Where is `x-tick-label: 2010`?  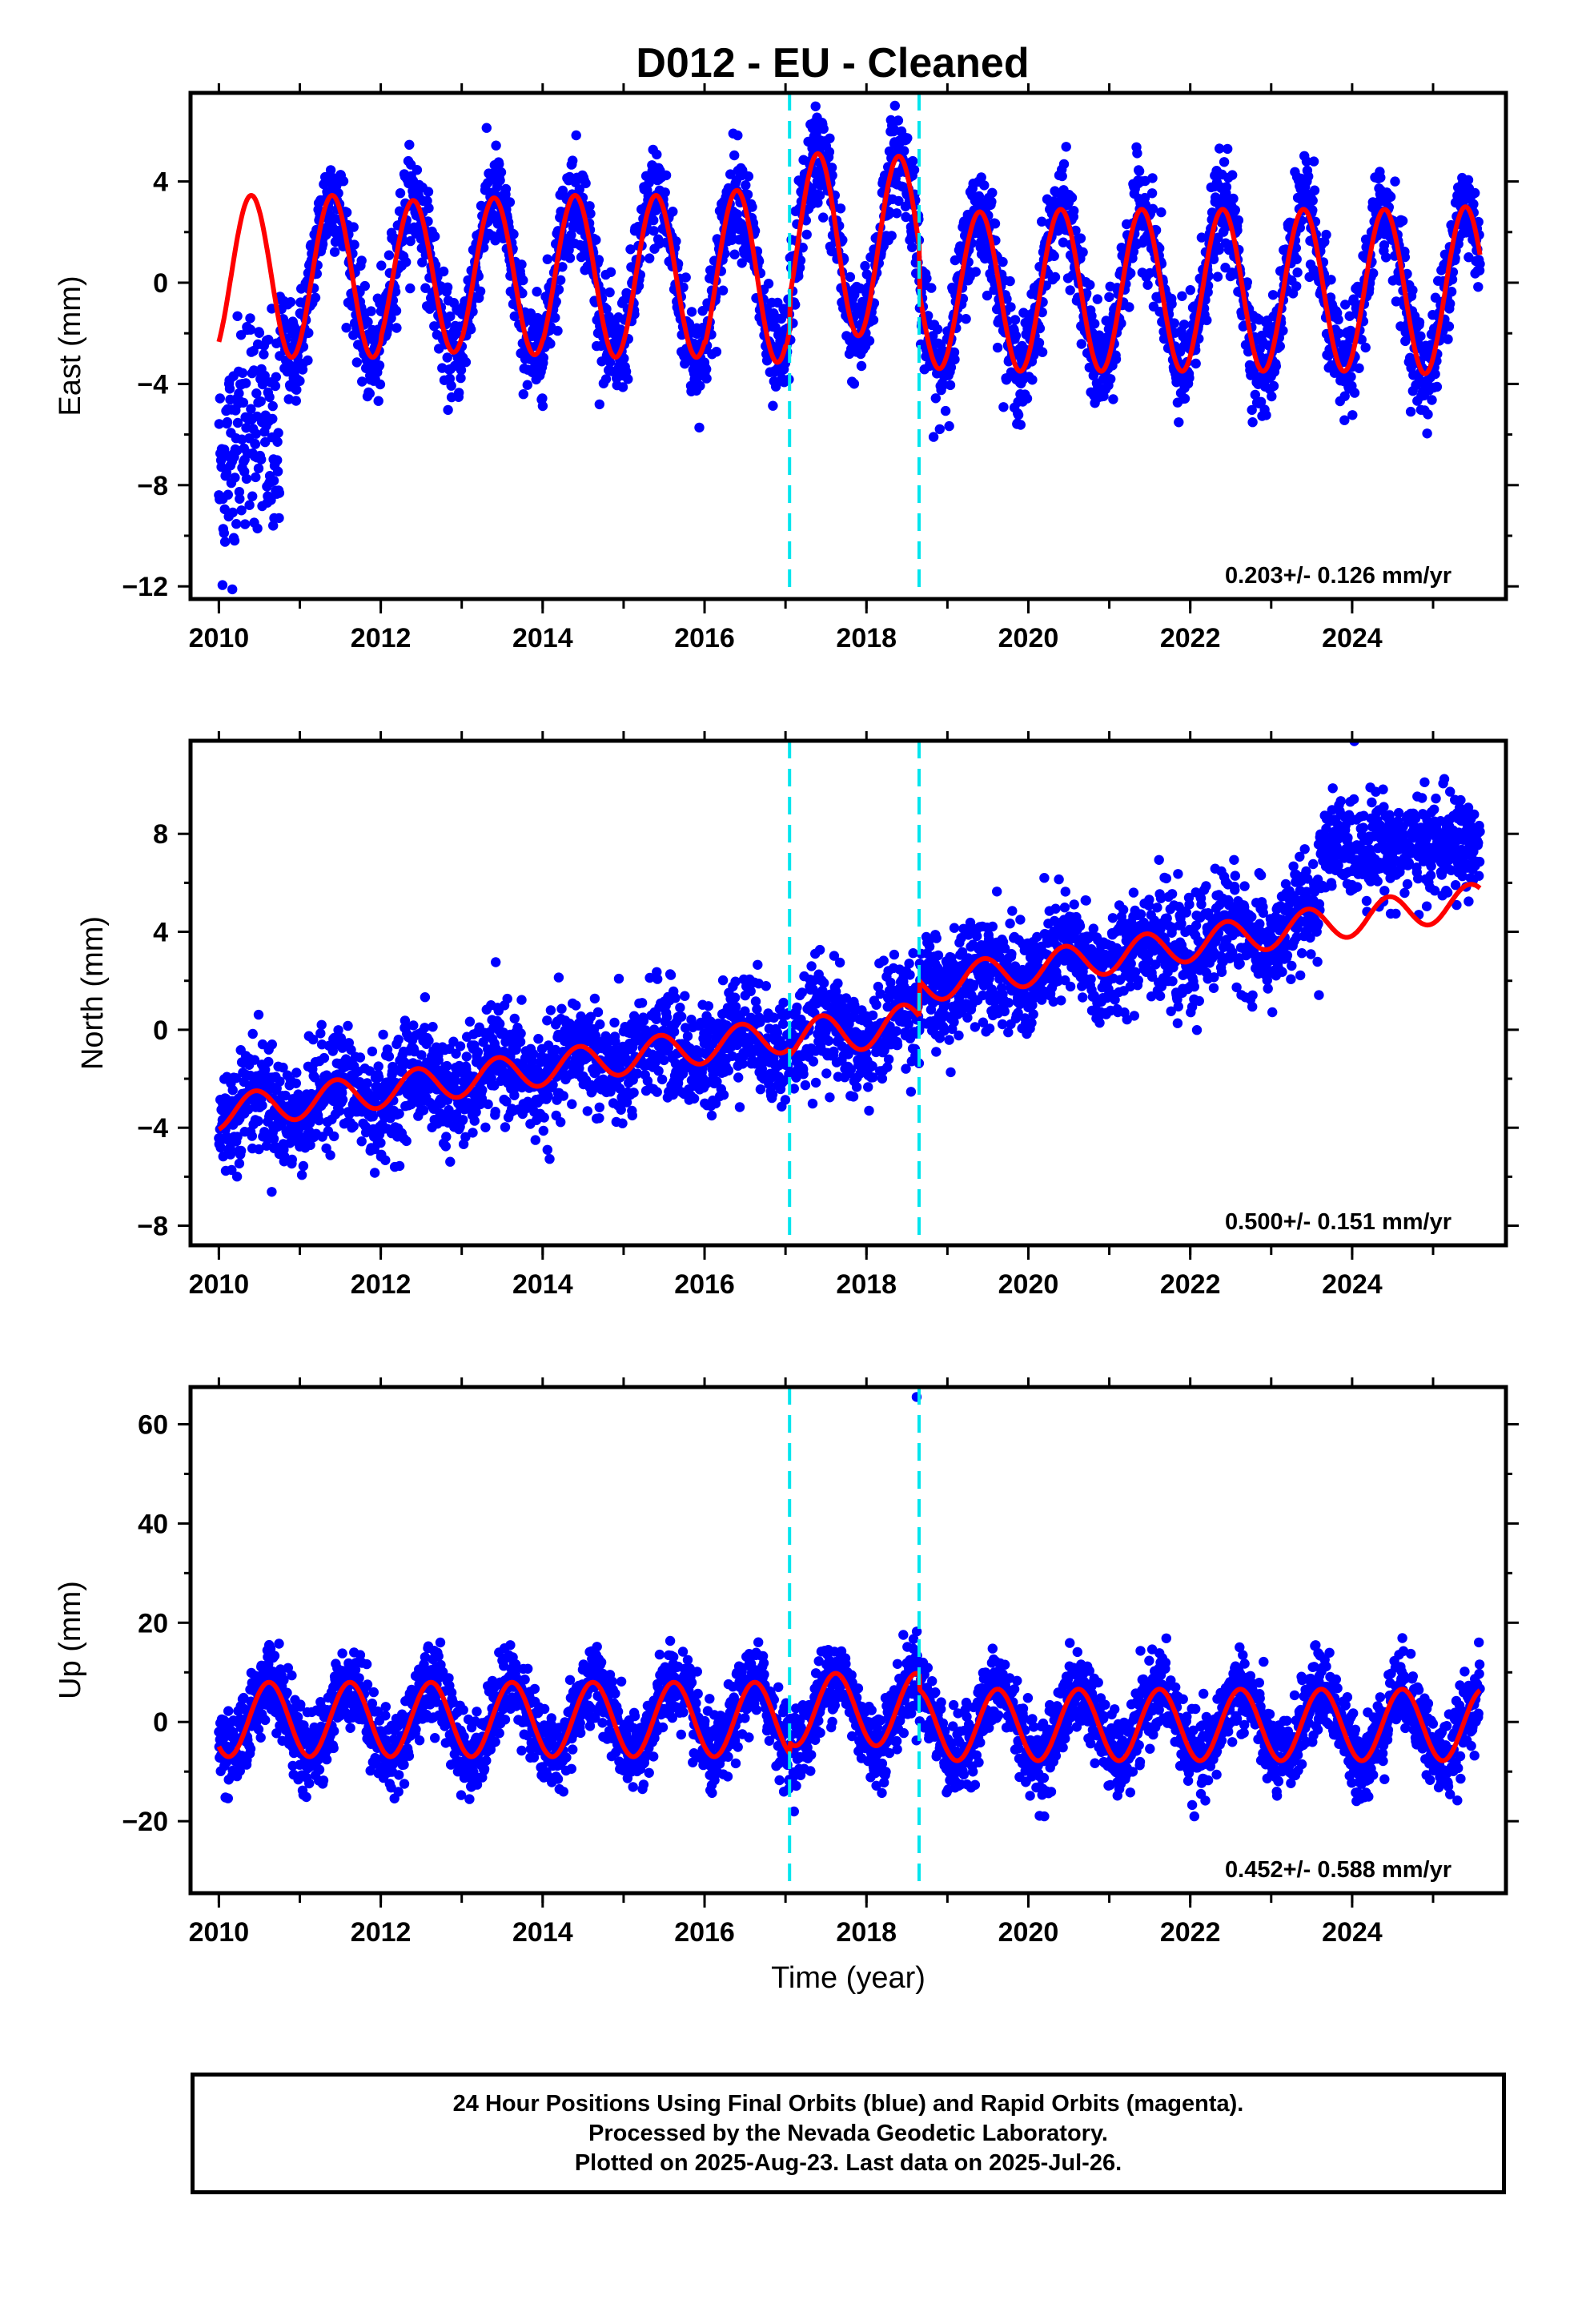
x-tick-label: 2010 is located at coordinates (220, 638).